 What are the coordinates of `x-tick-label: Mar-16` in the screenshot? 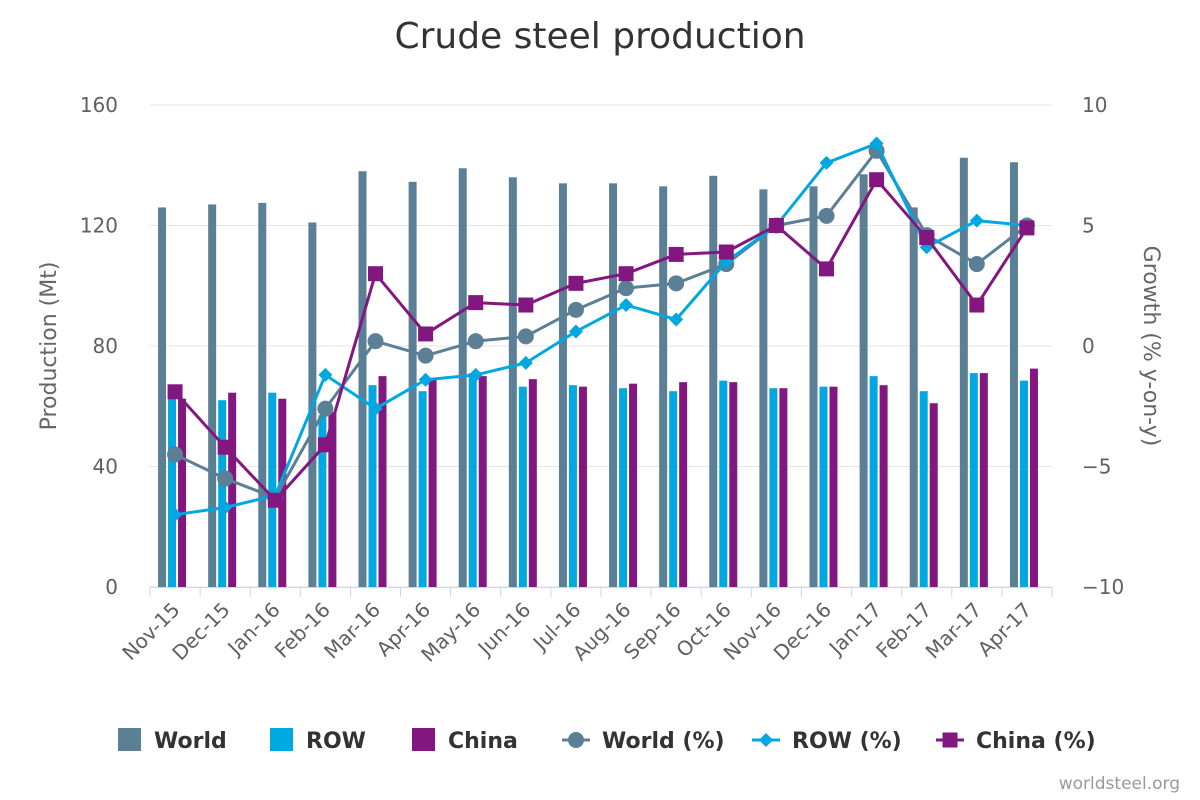 It's located at (352, 631).